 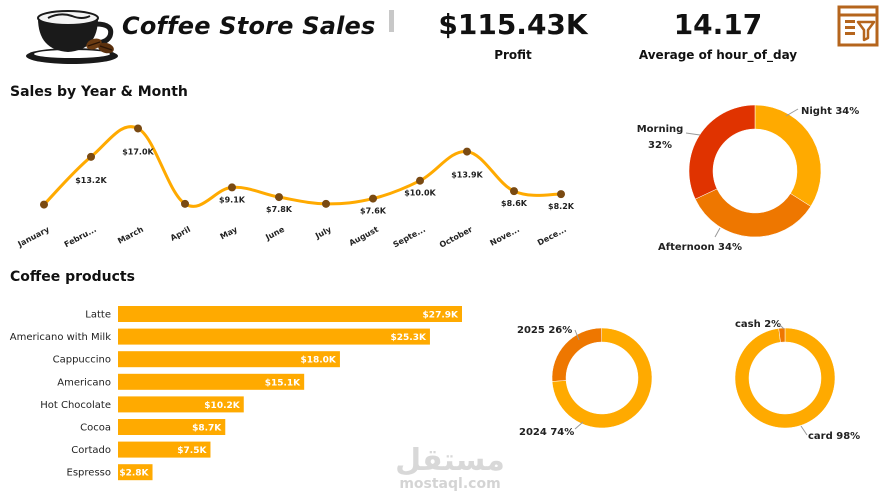 What do you see at coordinates (72, 37) in the screenshot?
I see `coffee-cup-logo-icon` at bounding box center [72, 37].